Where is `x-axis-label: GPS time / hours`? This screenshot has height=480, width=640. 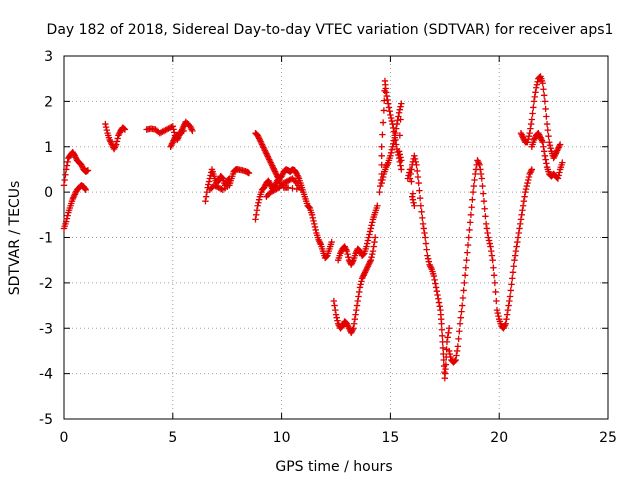
x-axis-label: GPS time / hours is located at coordinates (333, 467).